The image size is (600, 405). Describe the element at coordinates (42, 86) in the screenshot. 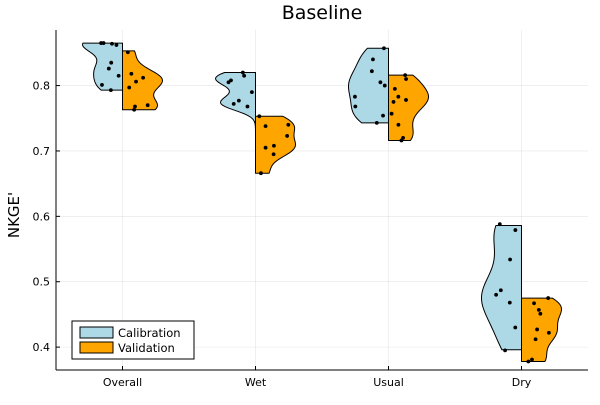

I see `y-tick-label: 0.8` at that location.